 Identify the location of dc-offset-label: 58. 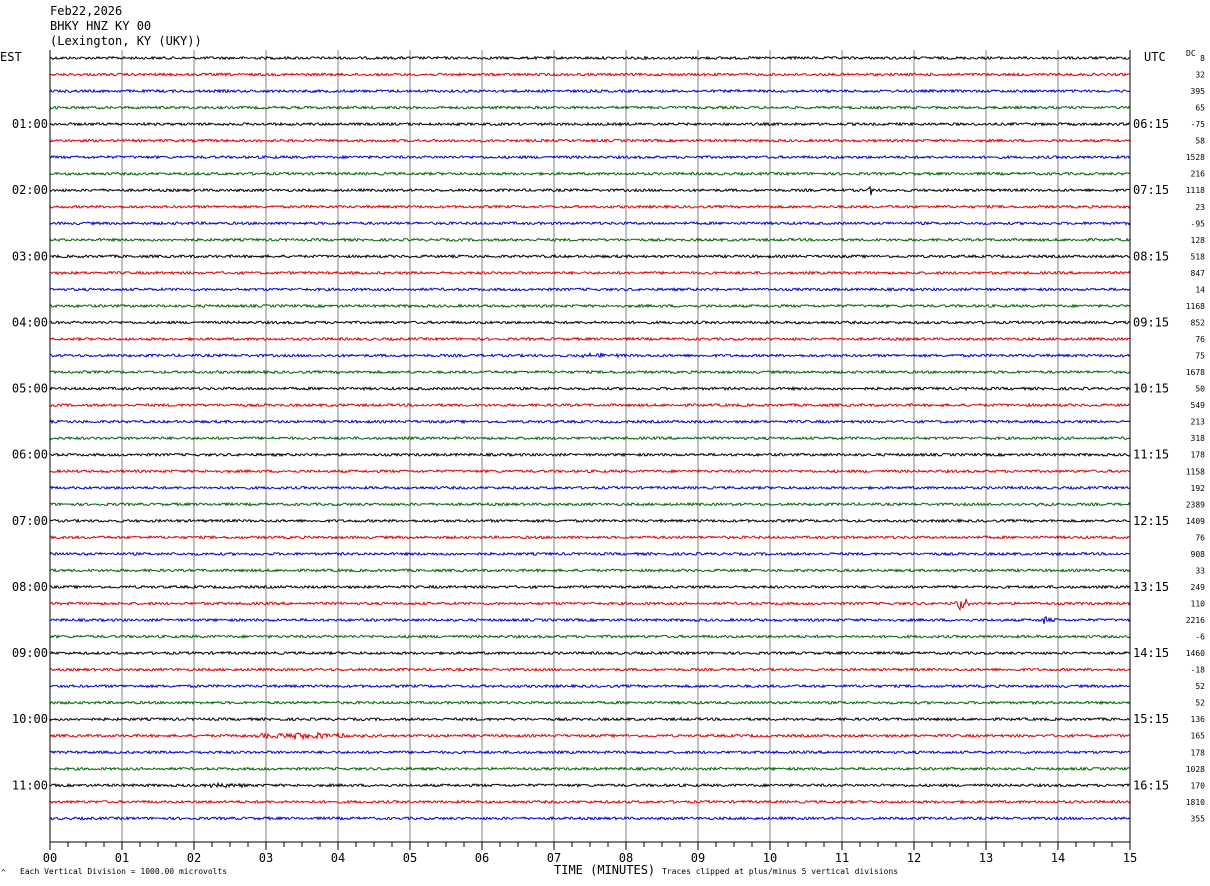
(1200, 141).